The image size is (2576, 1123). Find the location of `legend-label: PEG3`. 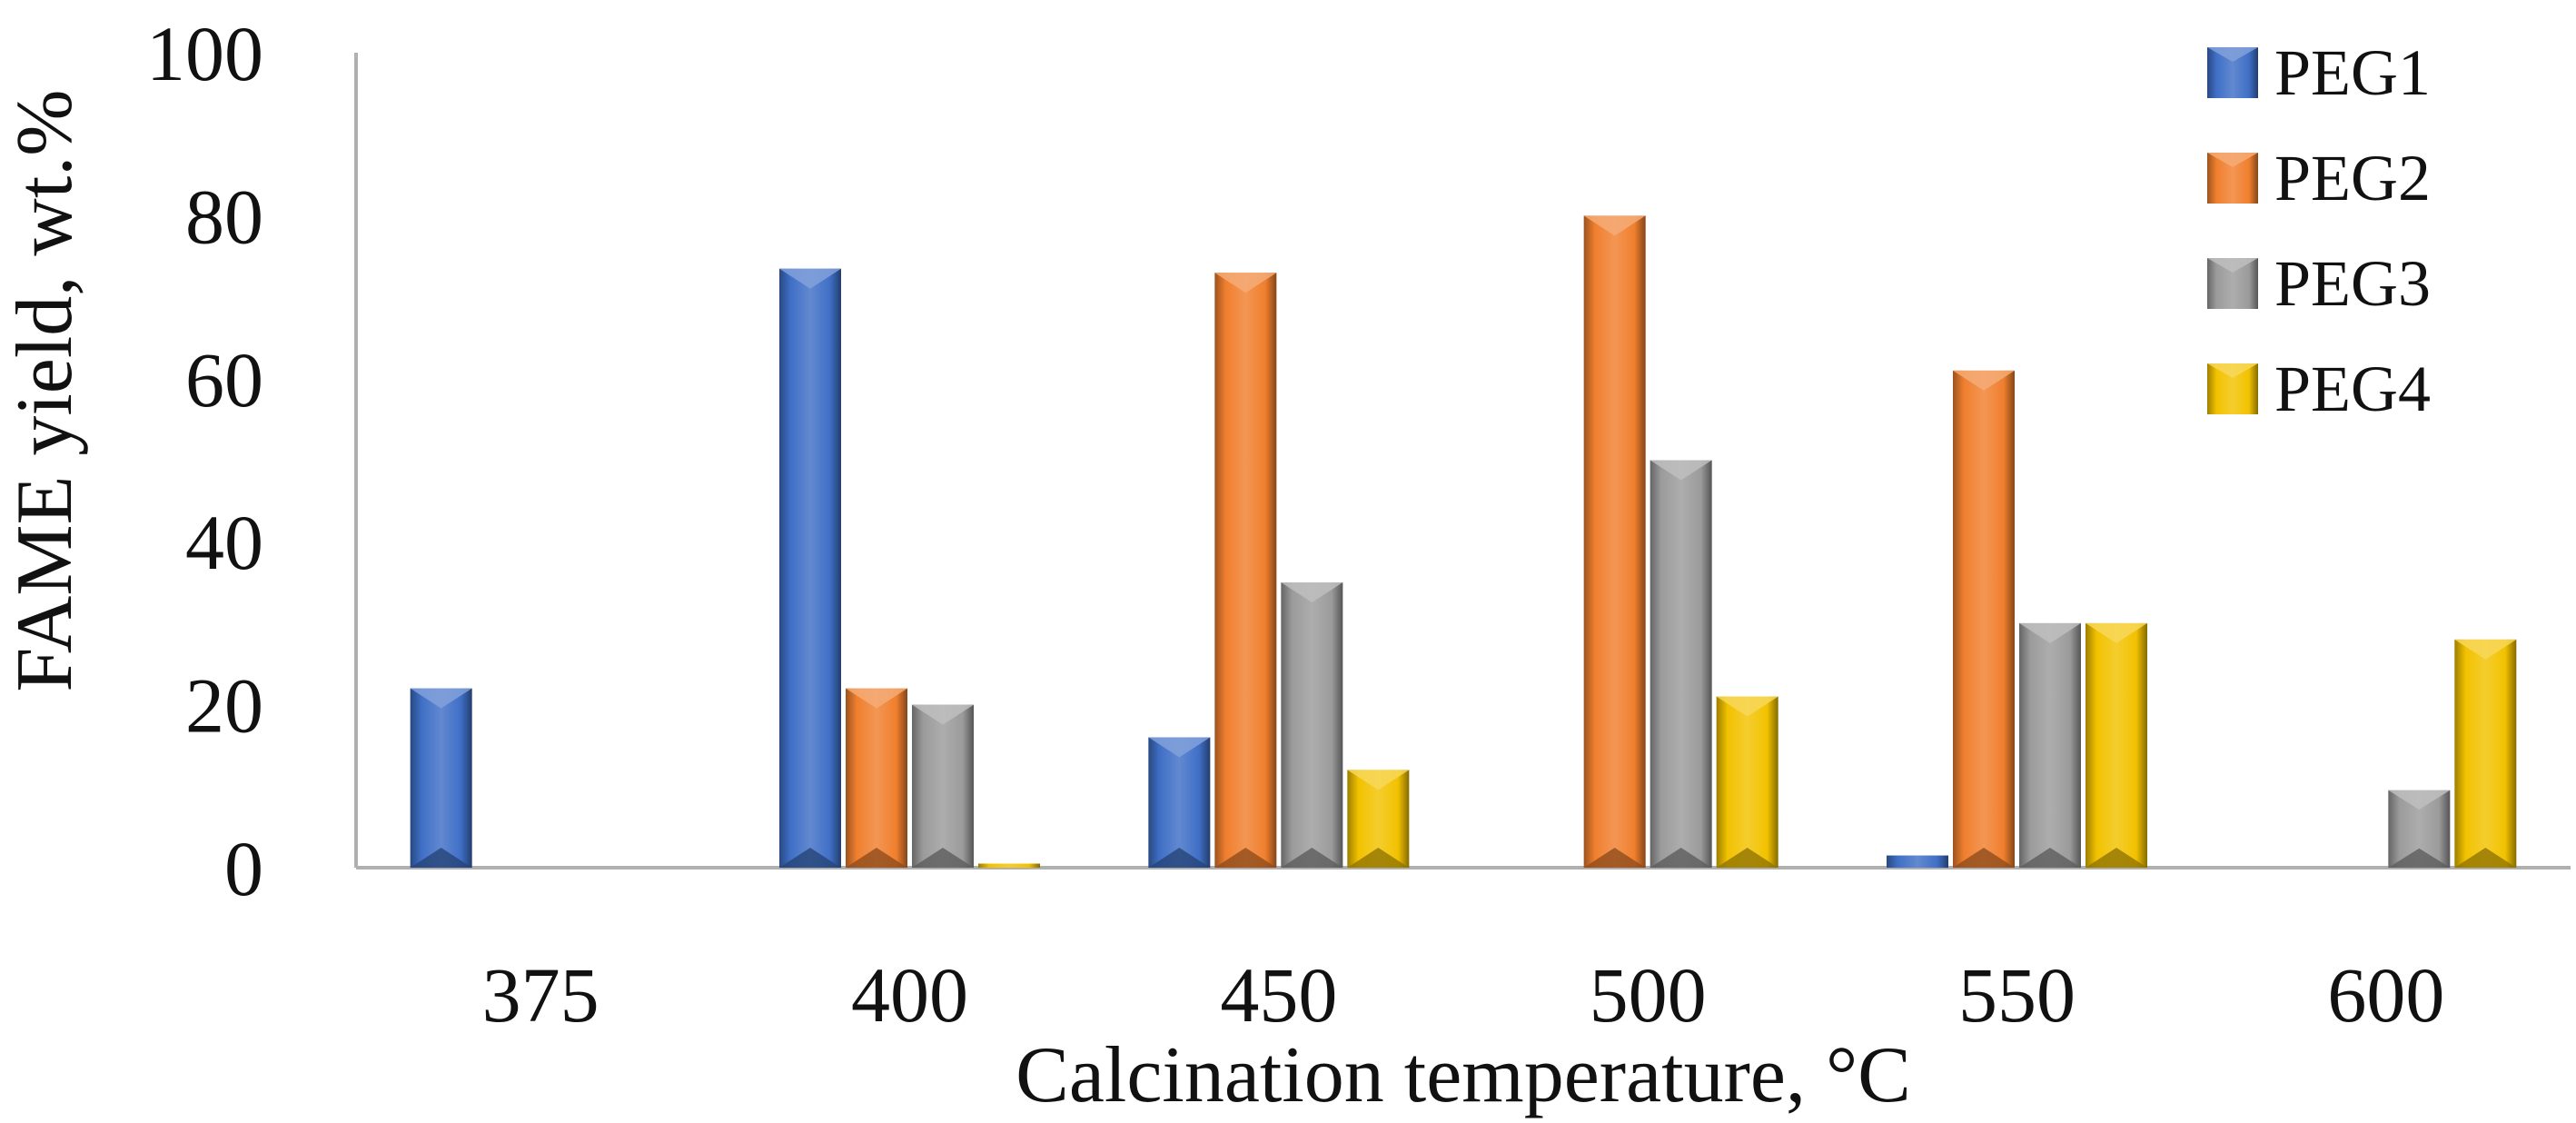

legend-label: PEG3 is located at coordinates (2352, 283).